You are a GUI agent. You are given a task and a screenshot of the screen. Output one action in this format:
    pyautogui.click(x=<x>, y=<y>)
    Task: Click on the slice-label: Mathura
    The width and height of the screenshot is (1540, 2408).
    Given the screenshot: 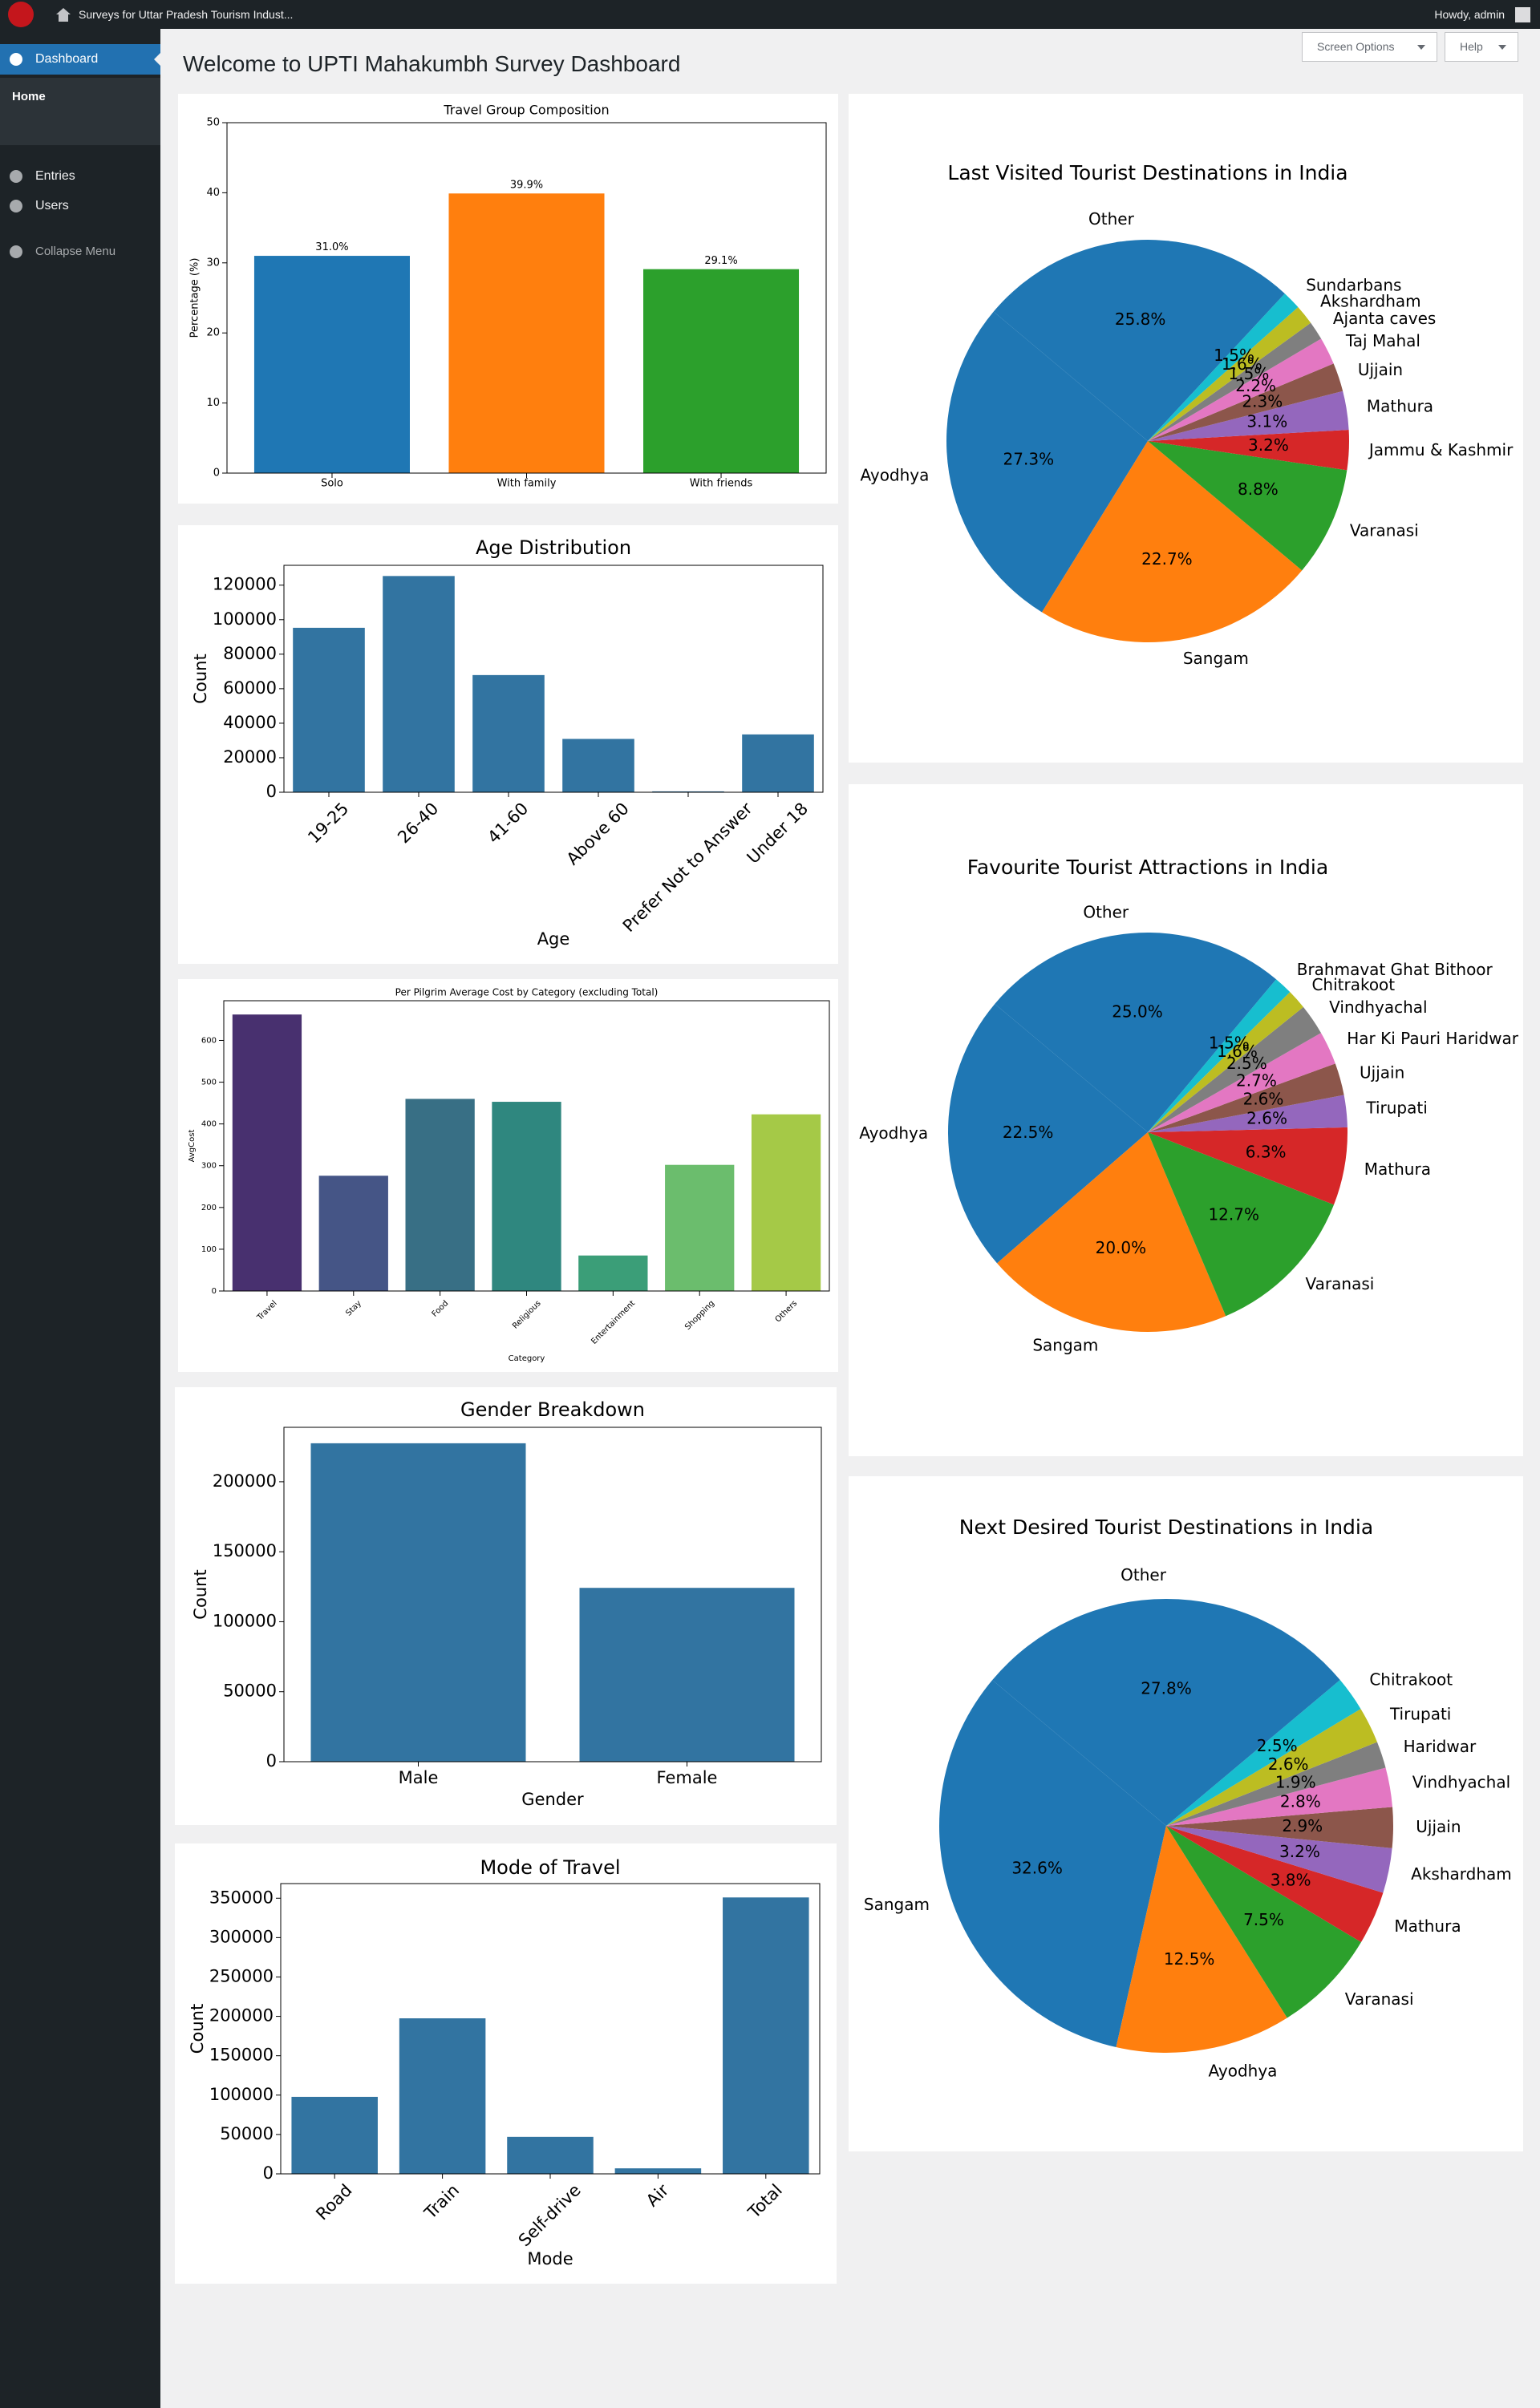 What is the action you would take?
    pyautogui.click(x=1427, y=1926)
    